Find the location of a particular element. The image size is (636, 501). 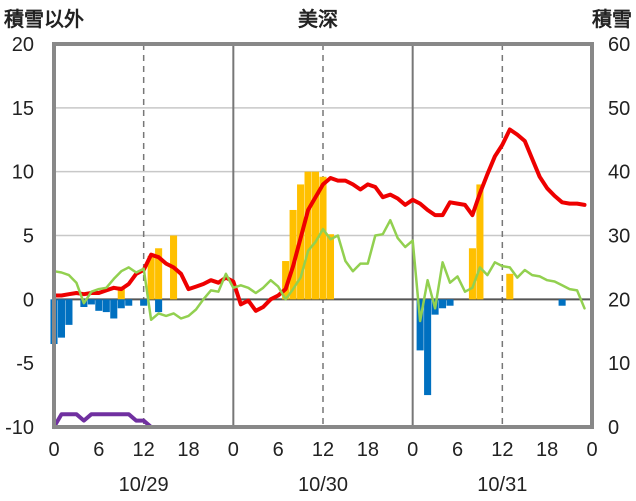

right-y-tick-label: 50 is located at coordinates (619, 109).